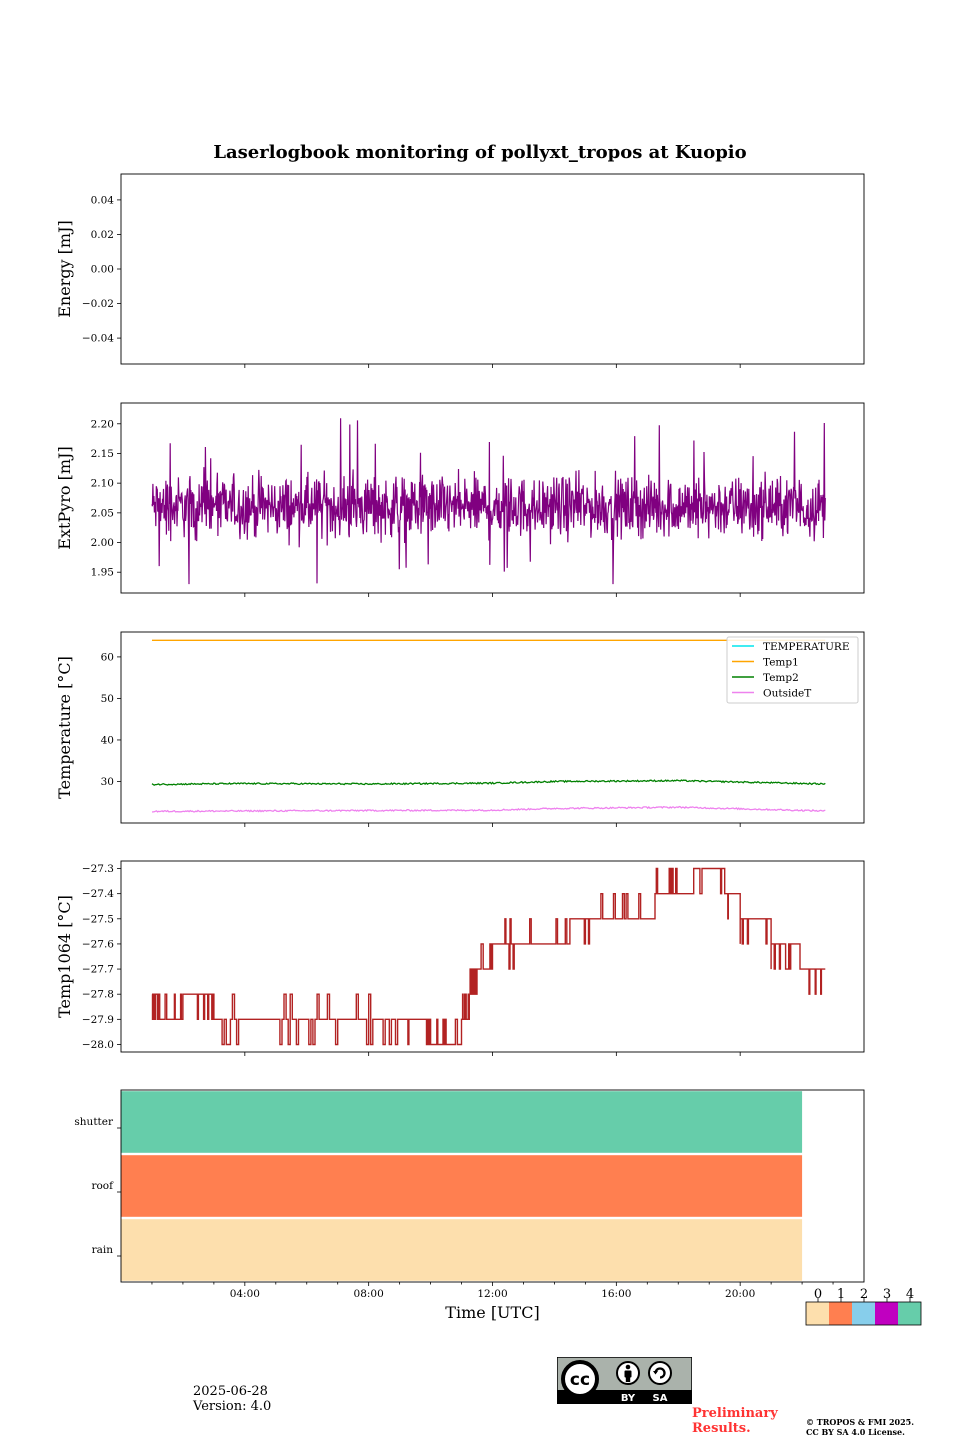 Image resolution: width=960 pixels, height=1440 pixels. What do you see at coordinates (818, 1294) in the screenshot?
I see `colorbar-tick-label: 0` at bounding box center [818, 1294].